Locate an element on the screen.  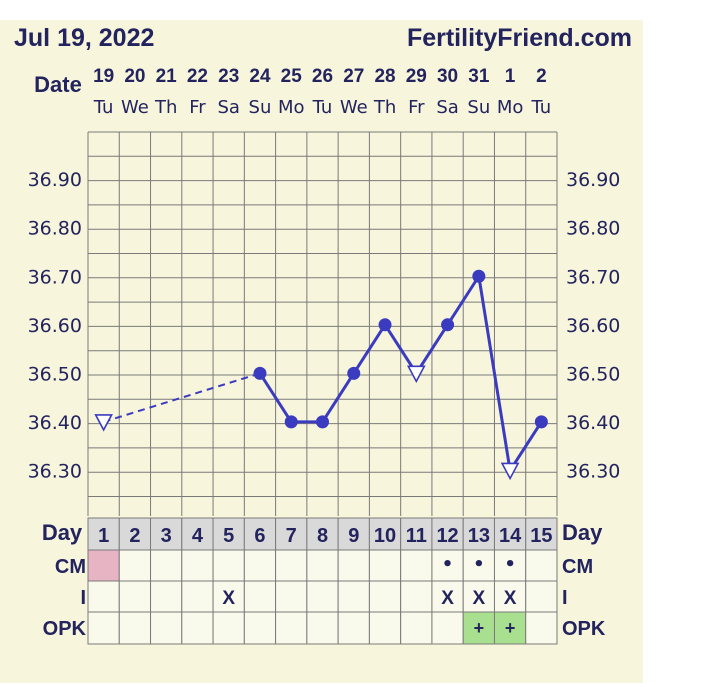
cycle-day-label: 15 is located at coordinates (541, 536).